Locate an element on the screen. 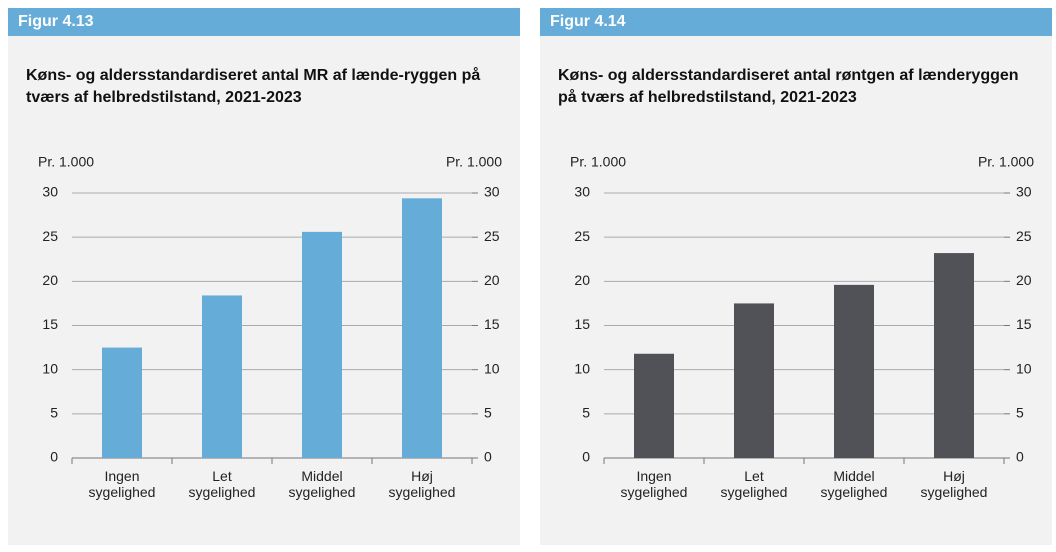 Image resolution: width=1056 pixels, height=552 pixels. figure-label: Figur 4.14 is located at coordinates (796, 22).